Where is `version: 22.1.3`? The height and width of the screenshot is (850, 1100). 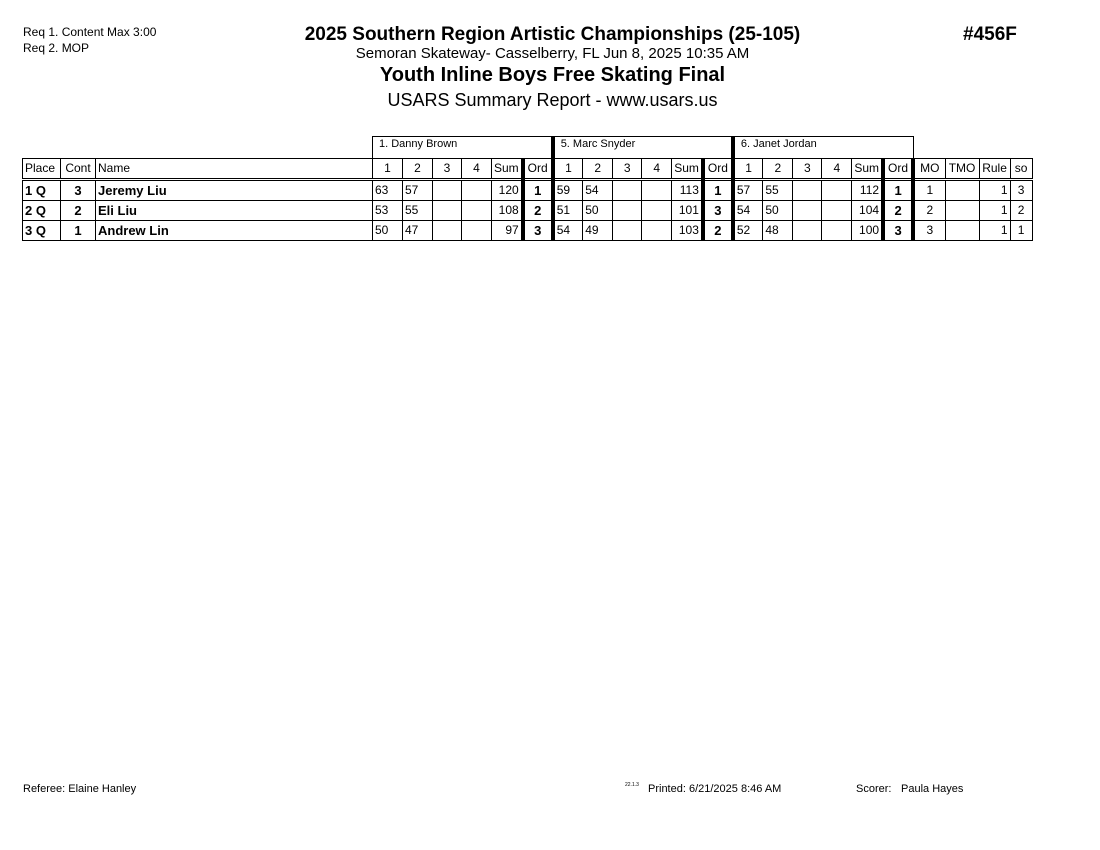 version: 22.1.3 is located at coordinates (632, 785).